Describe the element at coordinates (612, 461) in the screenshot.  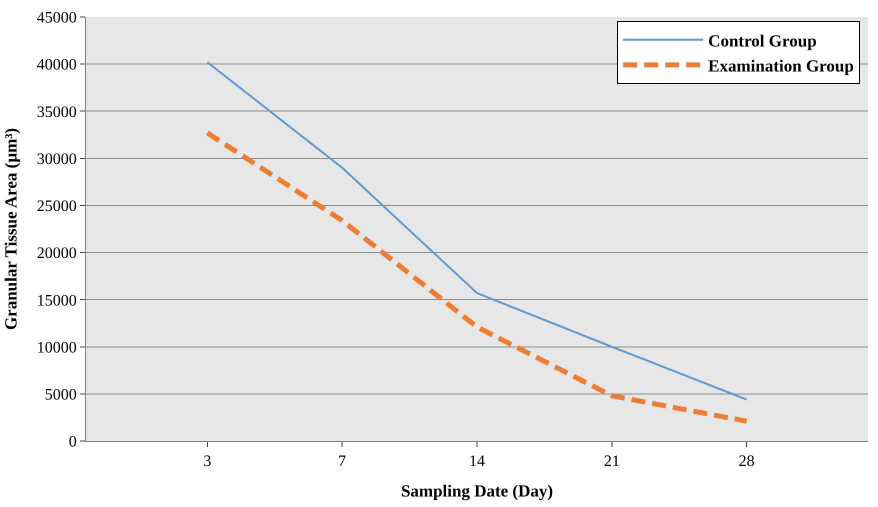
I see `x-tick-label: 21` at that location.